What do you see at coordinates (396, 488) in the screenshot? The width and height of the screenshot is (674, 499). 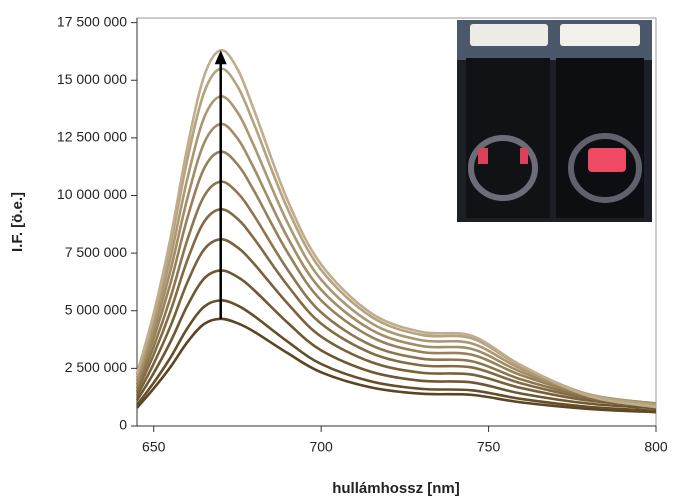 I see `x-axis-title: hullámhossz [nm]` at bounding box center [396, 488].